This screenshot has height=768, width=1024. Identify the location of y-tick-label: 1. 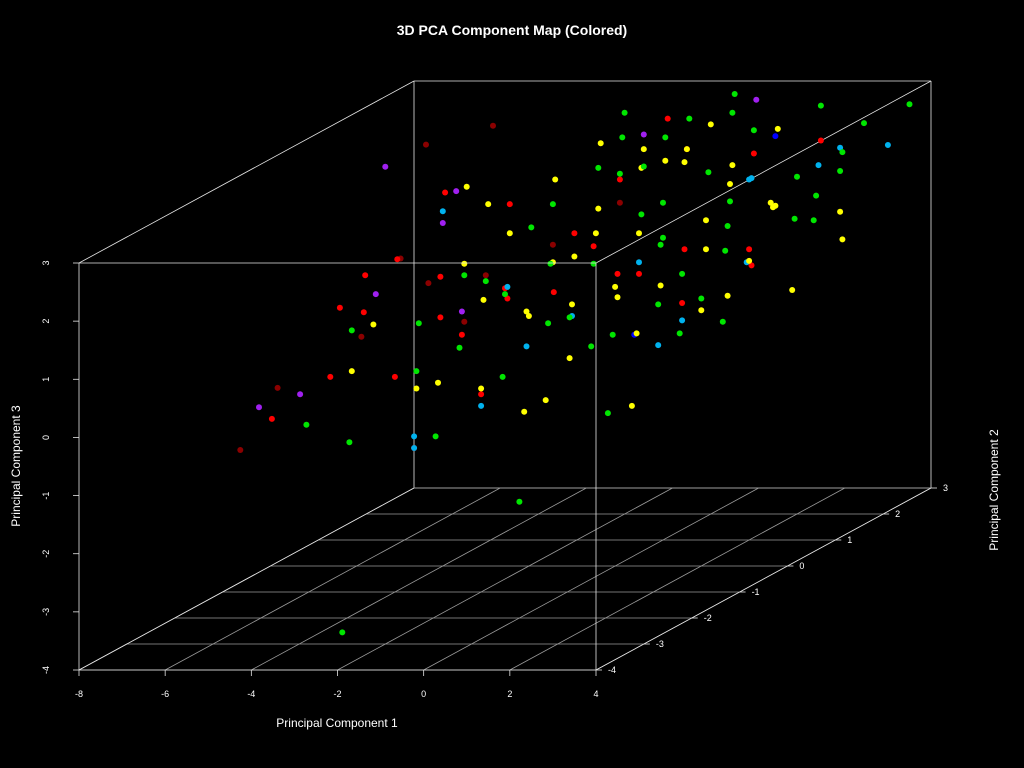
(849, 540).